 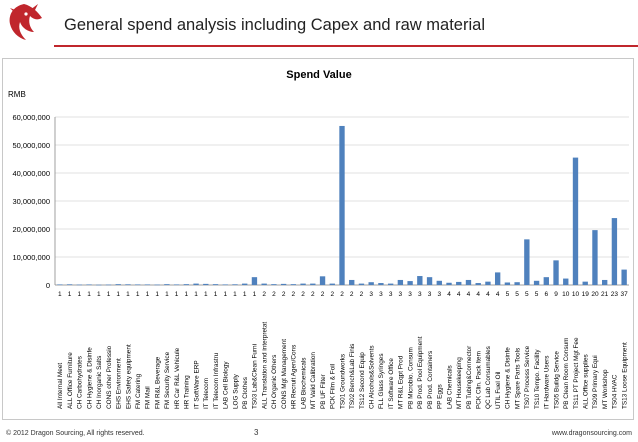 What do you see at coordinates (235, 391) in the screenshot?
I see `x-tick-label: LOG Supply` at bounding box center [235, 391].